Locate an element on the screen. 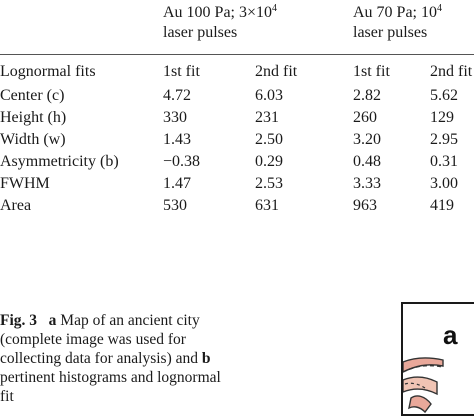 The width and height of the screenshot is (474, 416). table-cell: 260 is located at coordinates (365, 117).